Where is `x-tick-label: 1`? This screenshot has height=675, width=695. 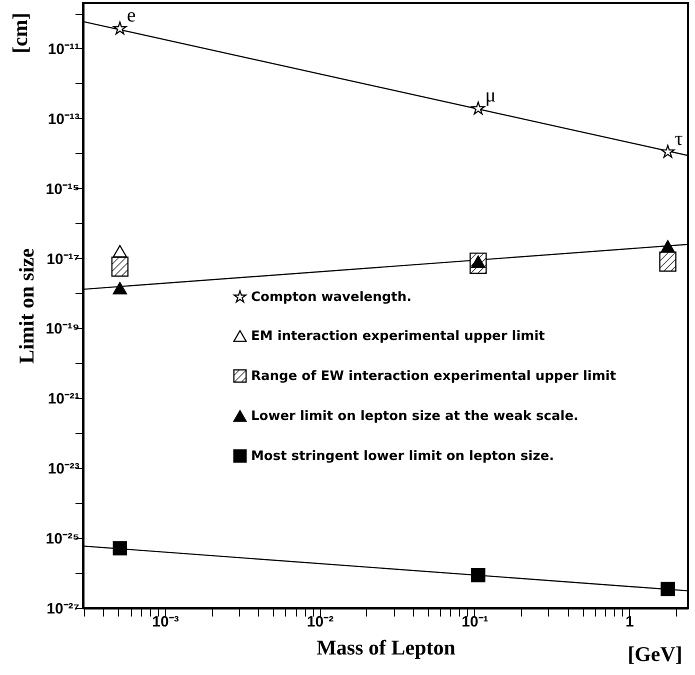 x-tick-label: 1 is located at coordinates (630, 622).